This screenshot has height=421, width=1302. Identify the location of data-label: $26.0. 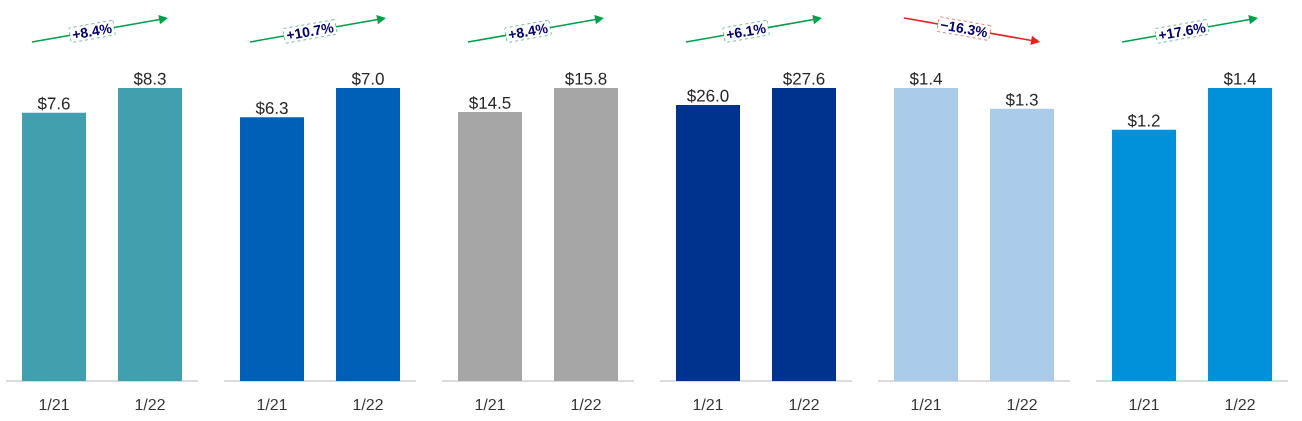
(708, 96).